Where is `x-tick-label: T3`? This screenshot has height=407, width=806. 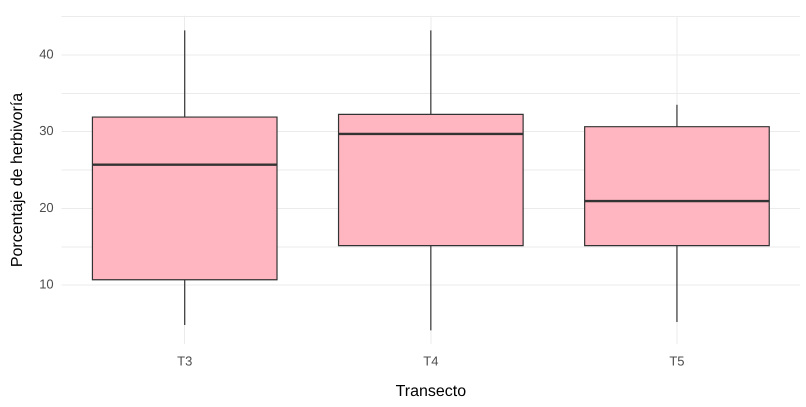 x-tick-label: T3 is located at coordinates (184, 361).